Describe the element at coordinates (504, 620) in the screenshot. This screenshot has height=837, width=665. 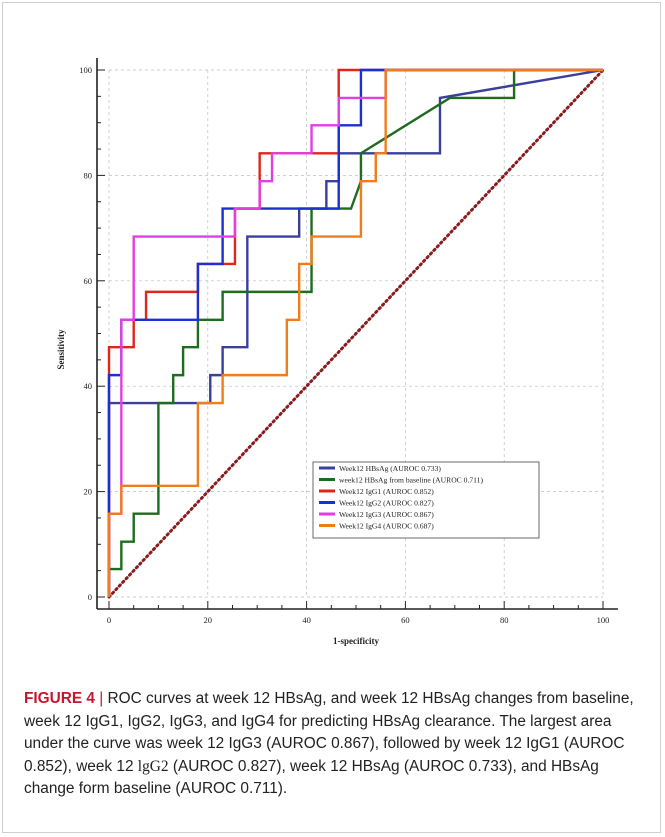
I see `x-tick-label: 80` at that location.